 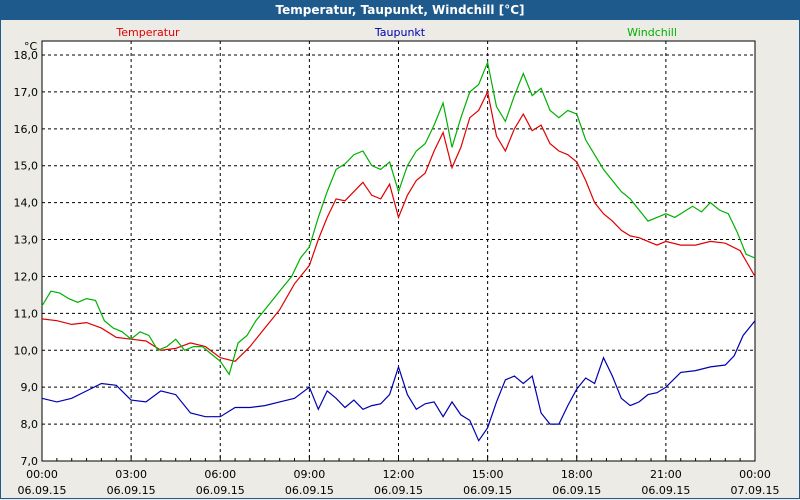 I want to click on y-tick-label: 18,0, so click(x=26, y=55).